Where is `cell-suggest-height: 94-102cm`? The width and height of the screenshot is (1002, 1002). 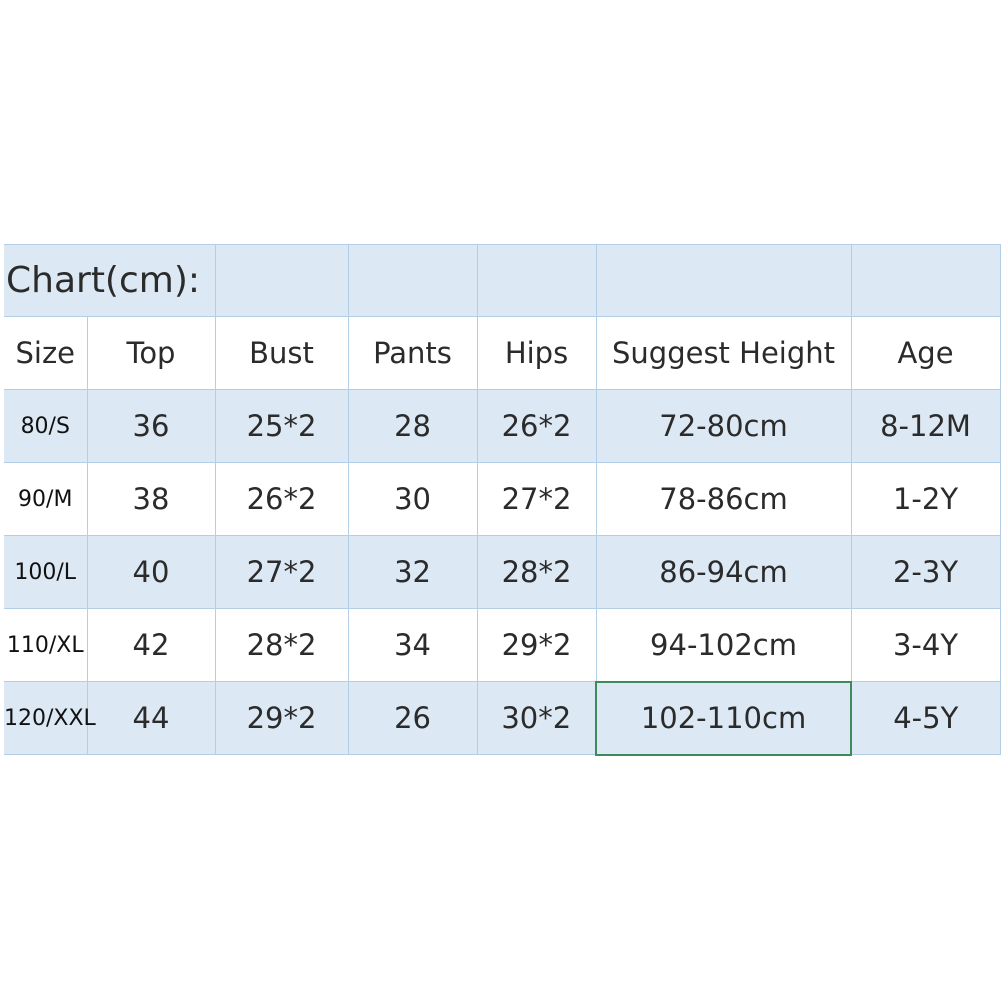 cell-suggest-height: 94-102cm is located at coordinates (723, 645).